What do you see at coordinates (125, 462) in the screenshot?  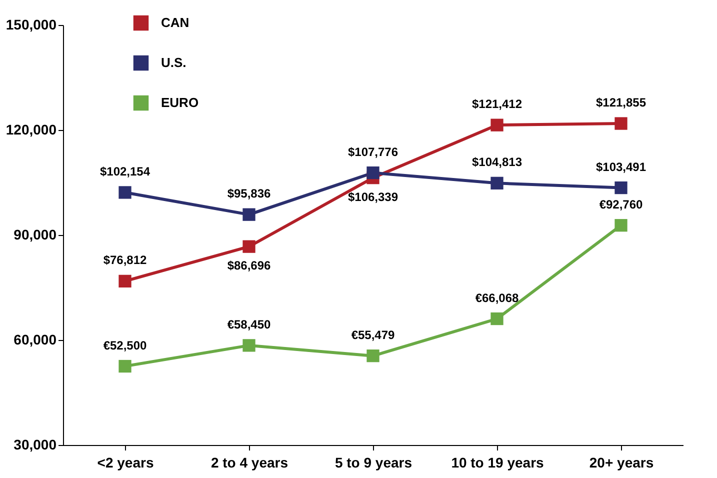 I see `x-tick-label: <2 years` at bounding box center [125, 462].